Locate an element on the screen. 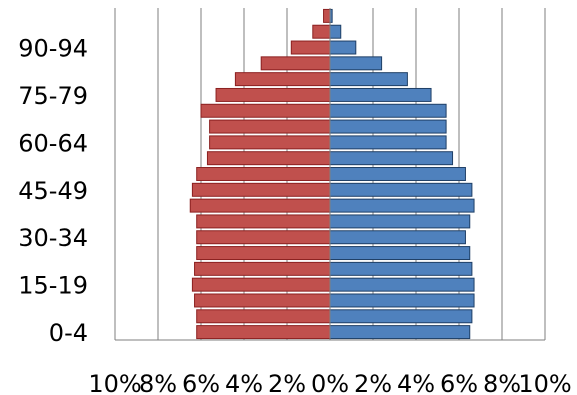  x-tick-label-0: 10% is located at coordinates (114, 382).